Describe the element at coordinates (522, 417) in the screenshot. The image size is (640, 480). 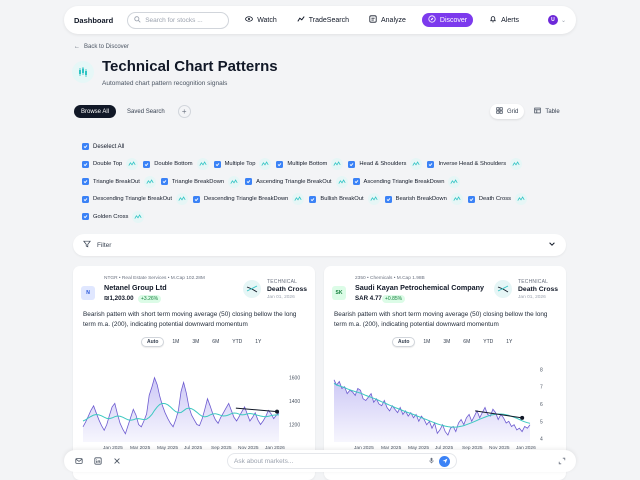
I see `signal-point` at that location.